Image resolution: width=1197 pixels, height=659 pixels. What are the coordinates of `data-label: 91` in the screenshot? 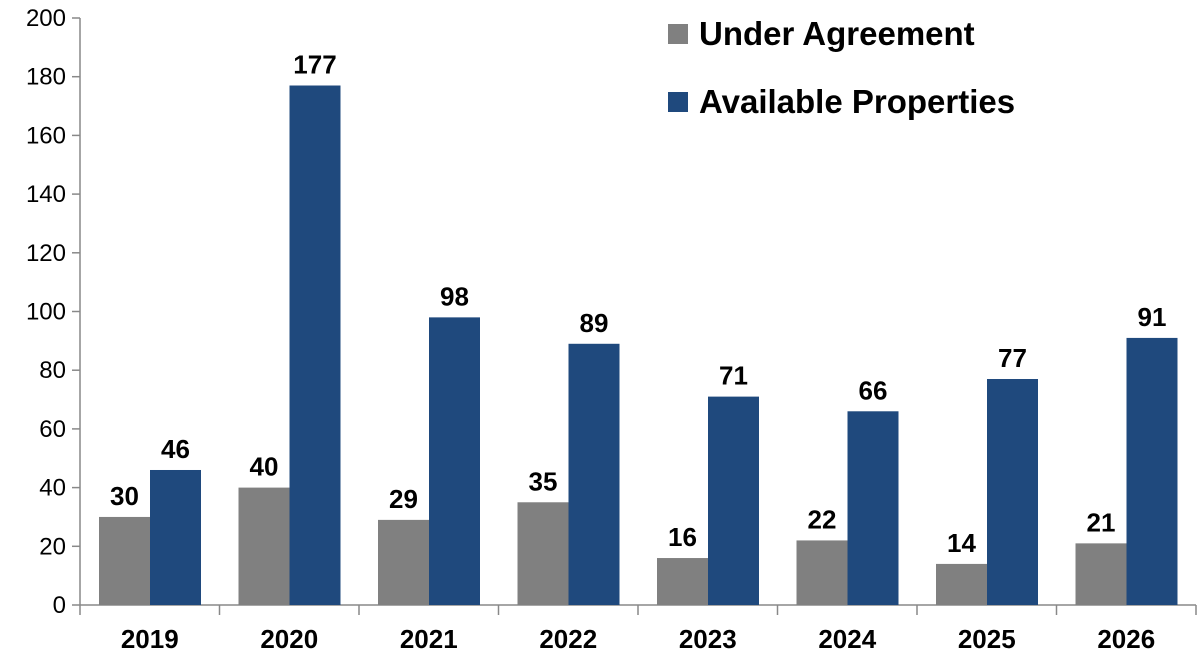 It's located at (1152, 317).